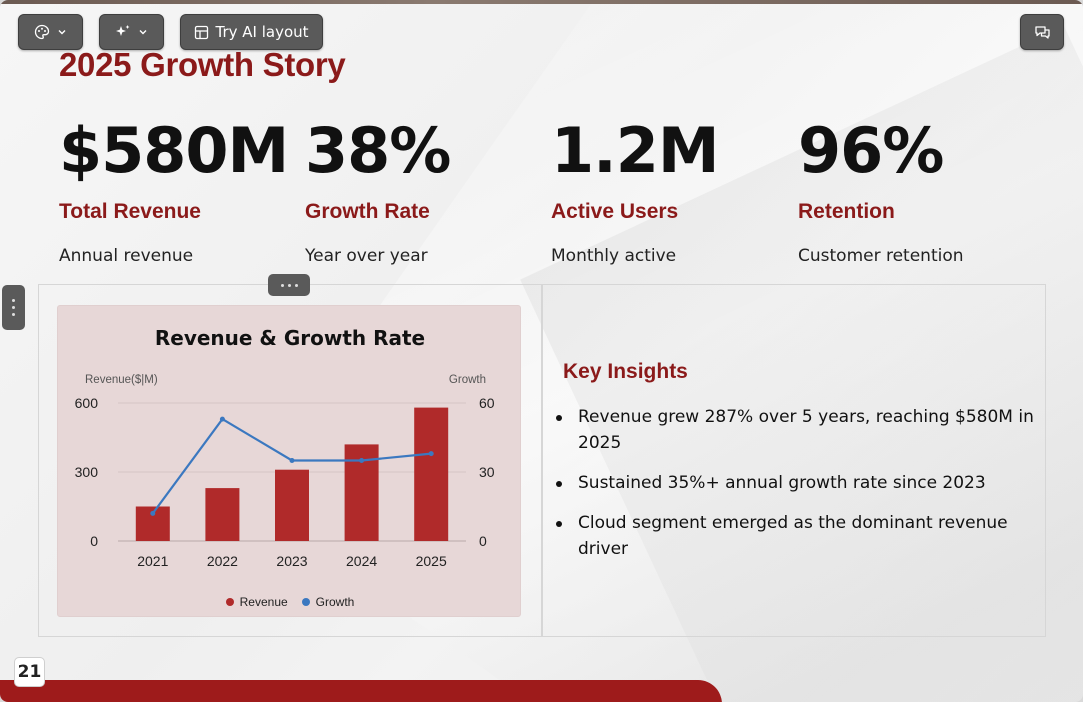 The image size is (1083, 702). I want to click on legend-item-growth: Growth, so click(328, 602).